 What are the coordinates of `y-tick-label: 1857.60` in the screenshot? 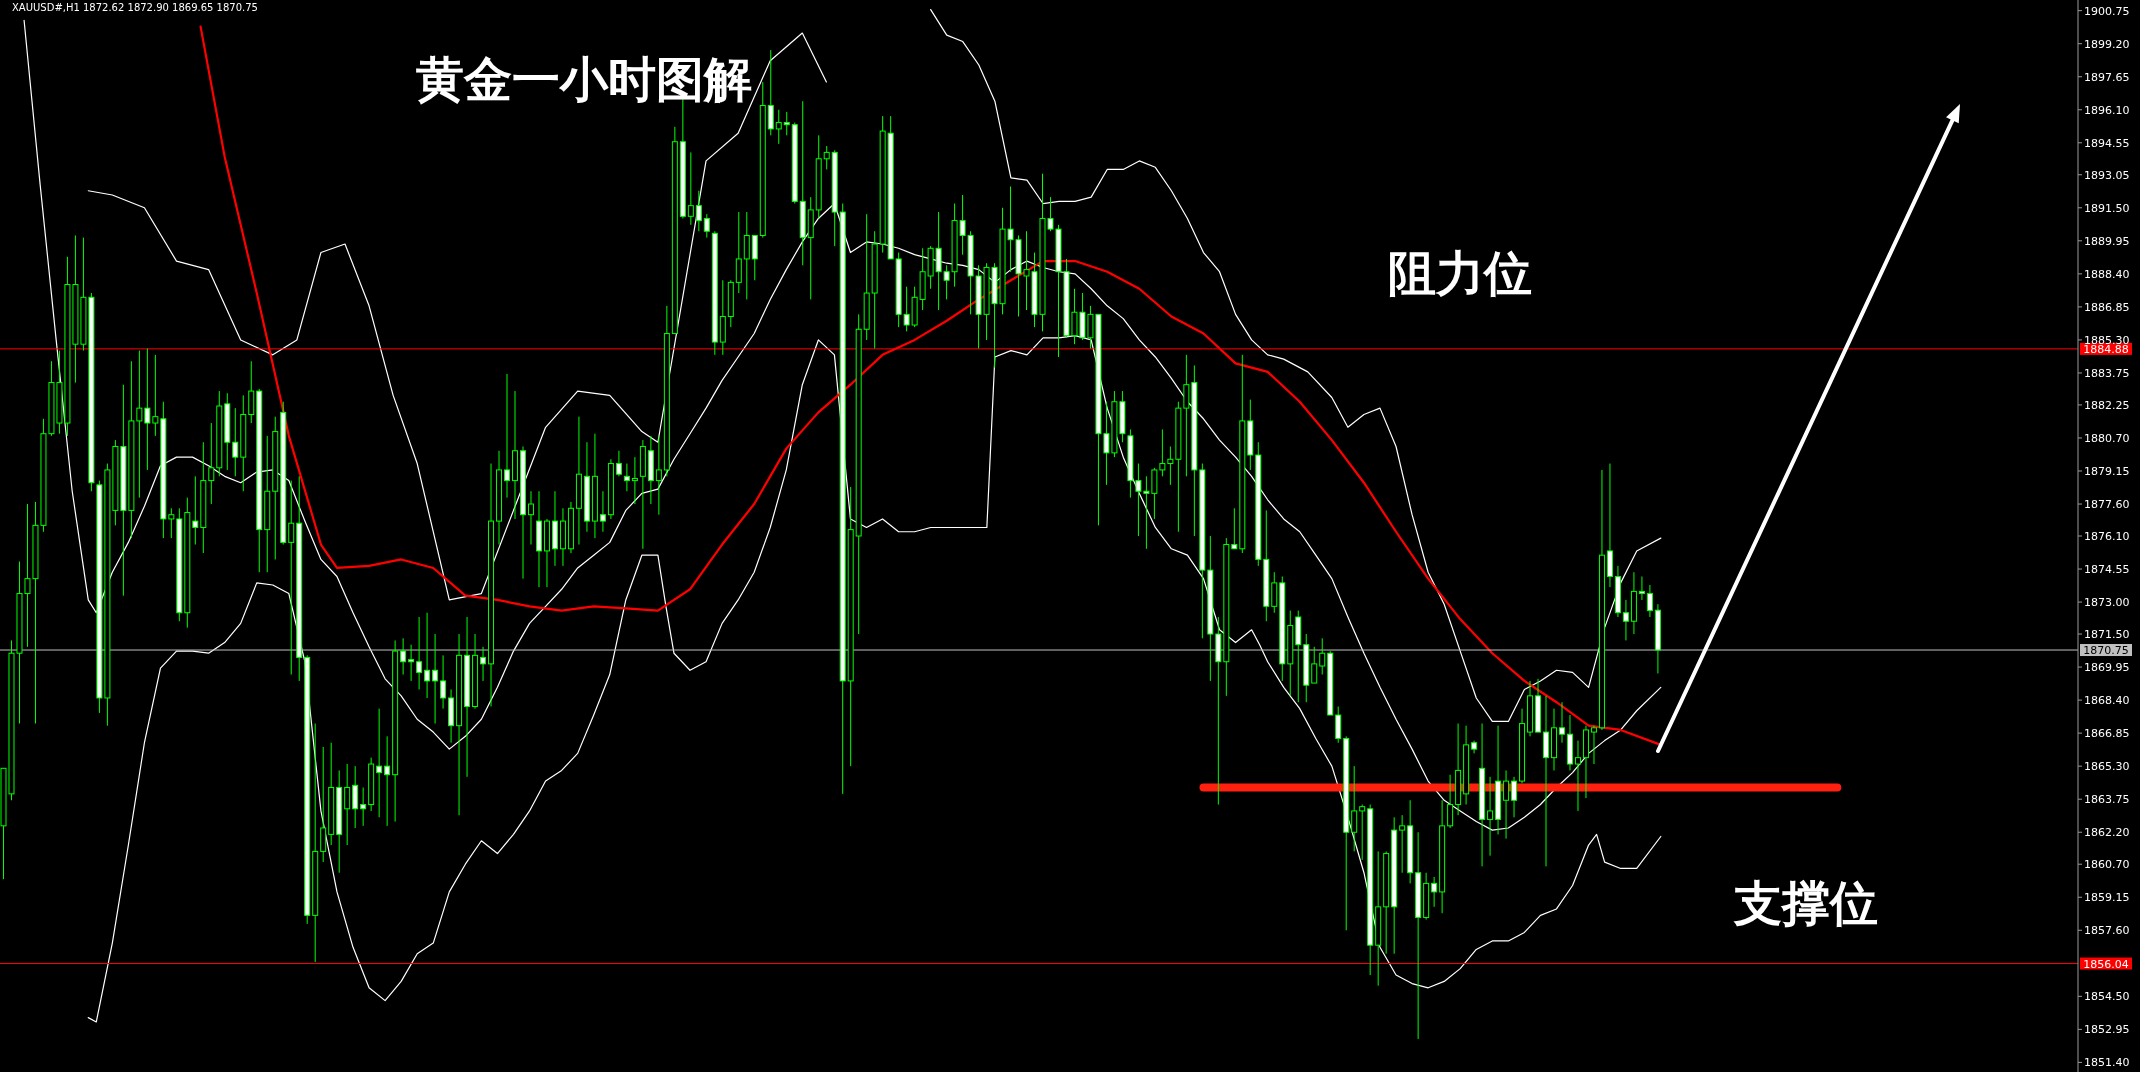 It's located at (2107, 931).